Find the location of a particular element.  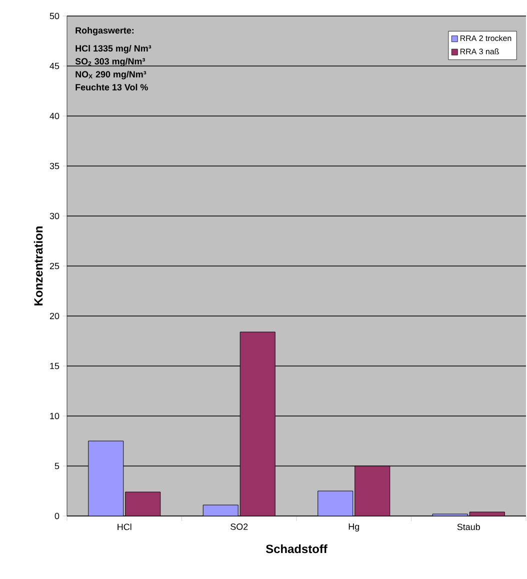

annotation: SO$_{2}$ 303 mg/Nm³ is located at coordinates (110, 62).